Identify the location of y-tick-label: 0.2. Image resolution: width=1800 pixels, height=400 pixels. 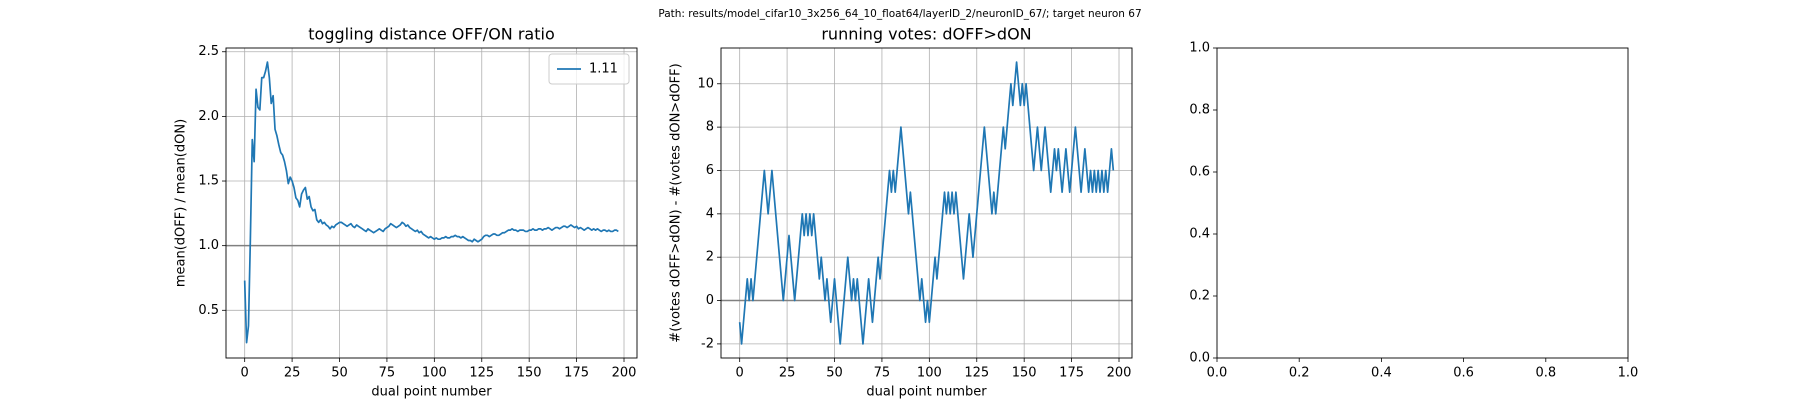
(1199, 296).